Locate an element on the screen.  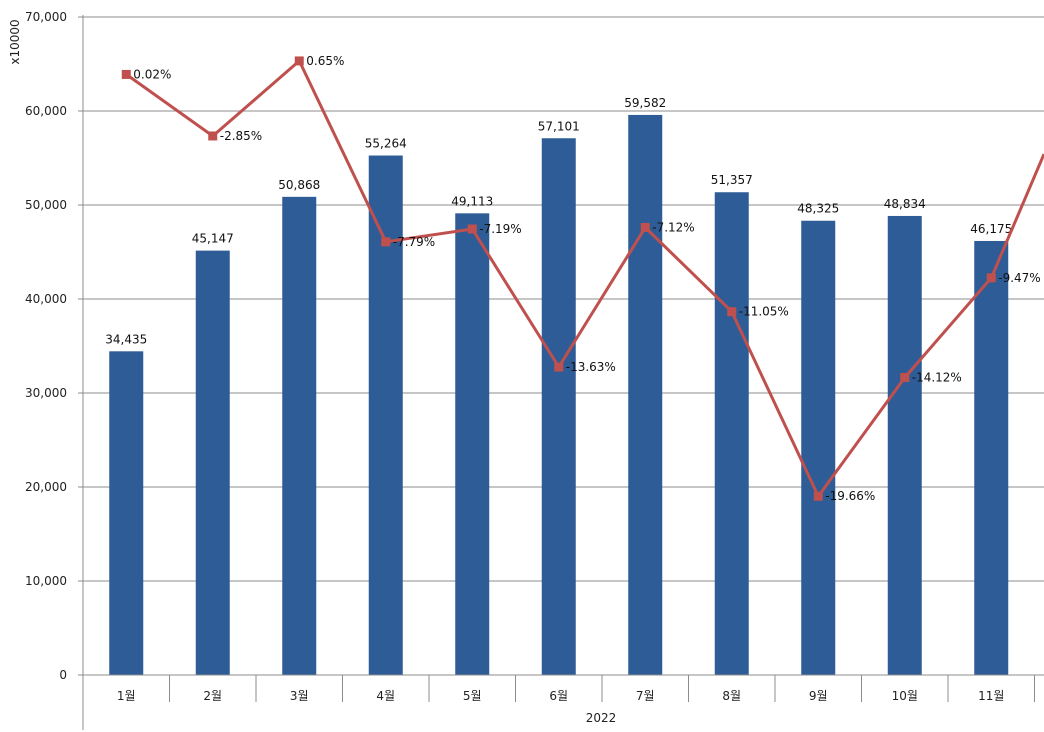
y-tick-label: 50,000 is located at coordinates (46, 205).